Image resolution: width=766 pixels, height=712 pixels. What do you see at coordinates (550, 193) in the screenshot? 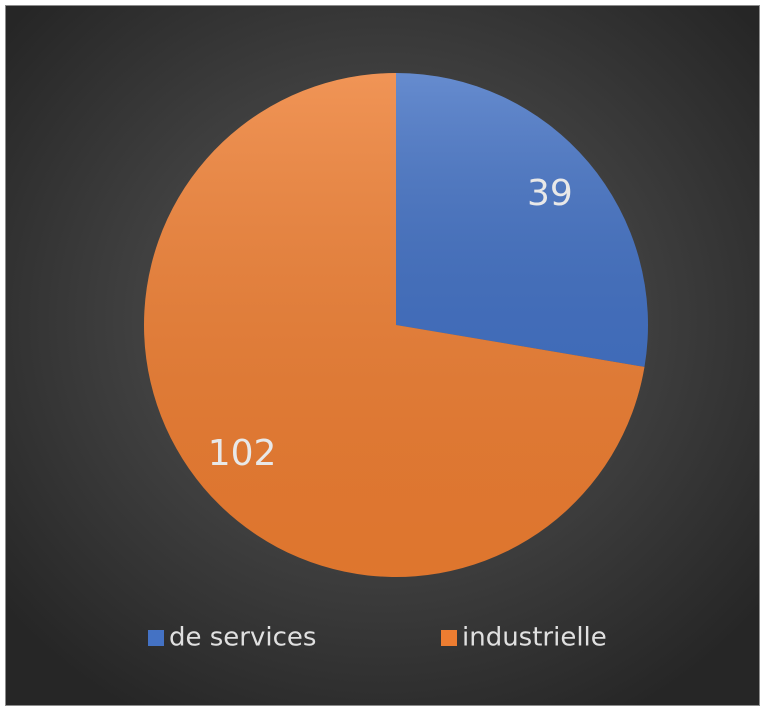
I see `data-label: 39` at bounding box center [550, 193].